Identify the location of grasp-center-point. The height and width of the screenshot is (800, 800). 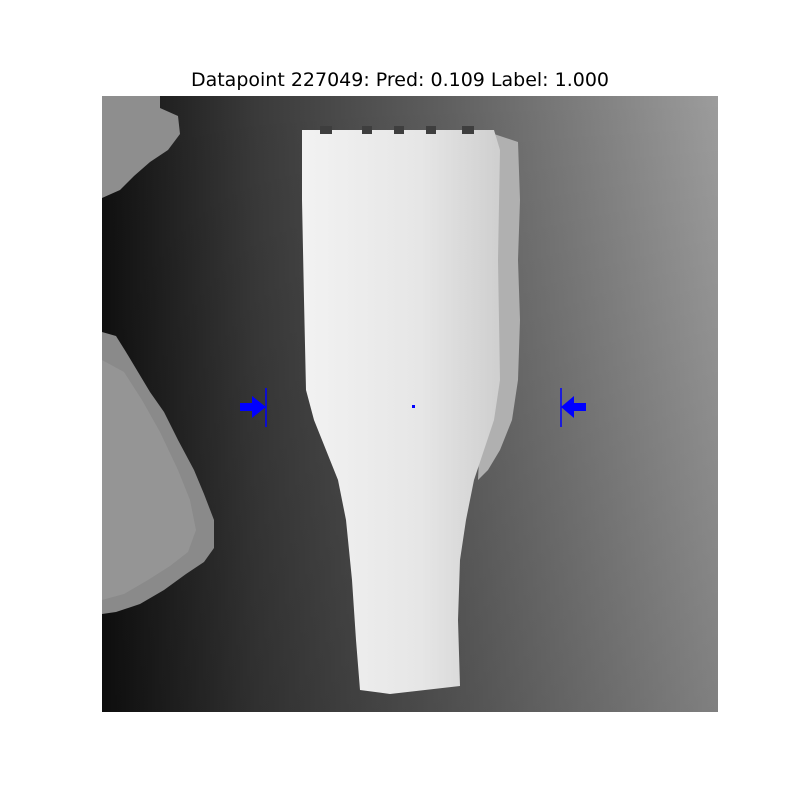
(413, 406).